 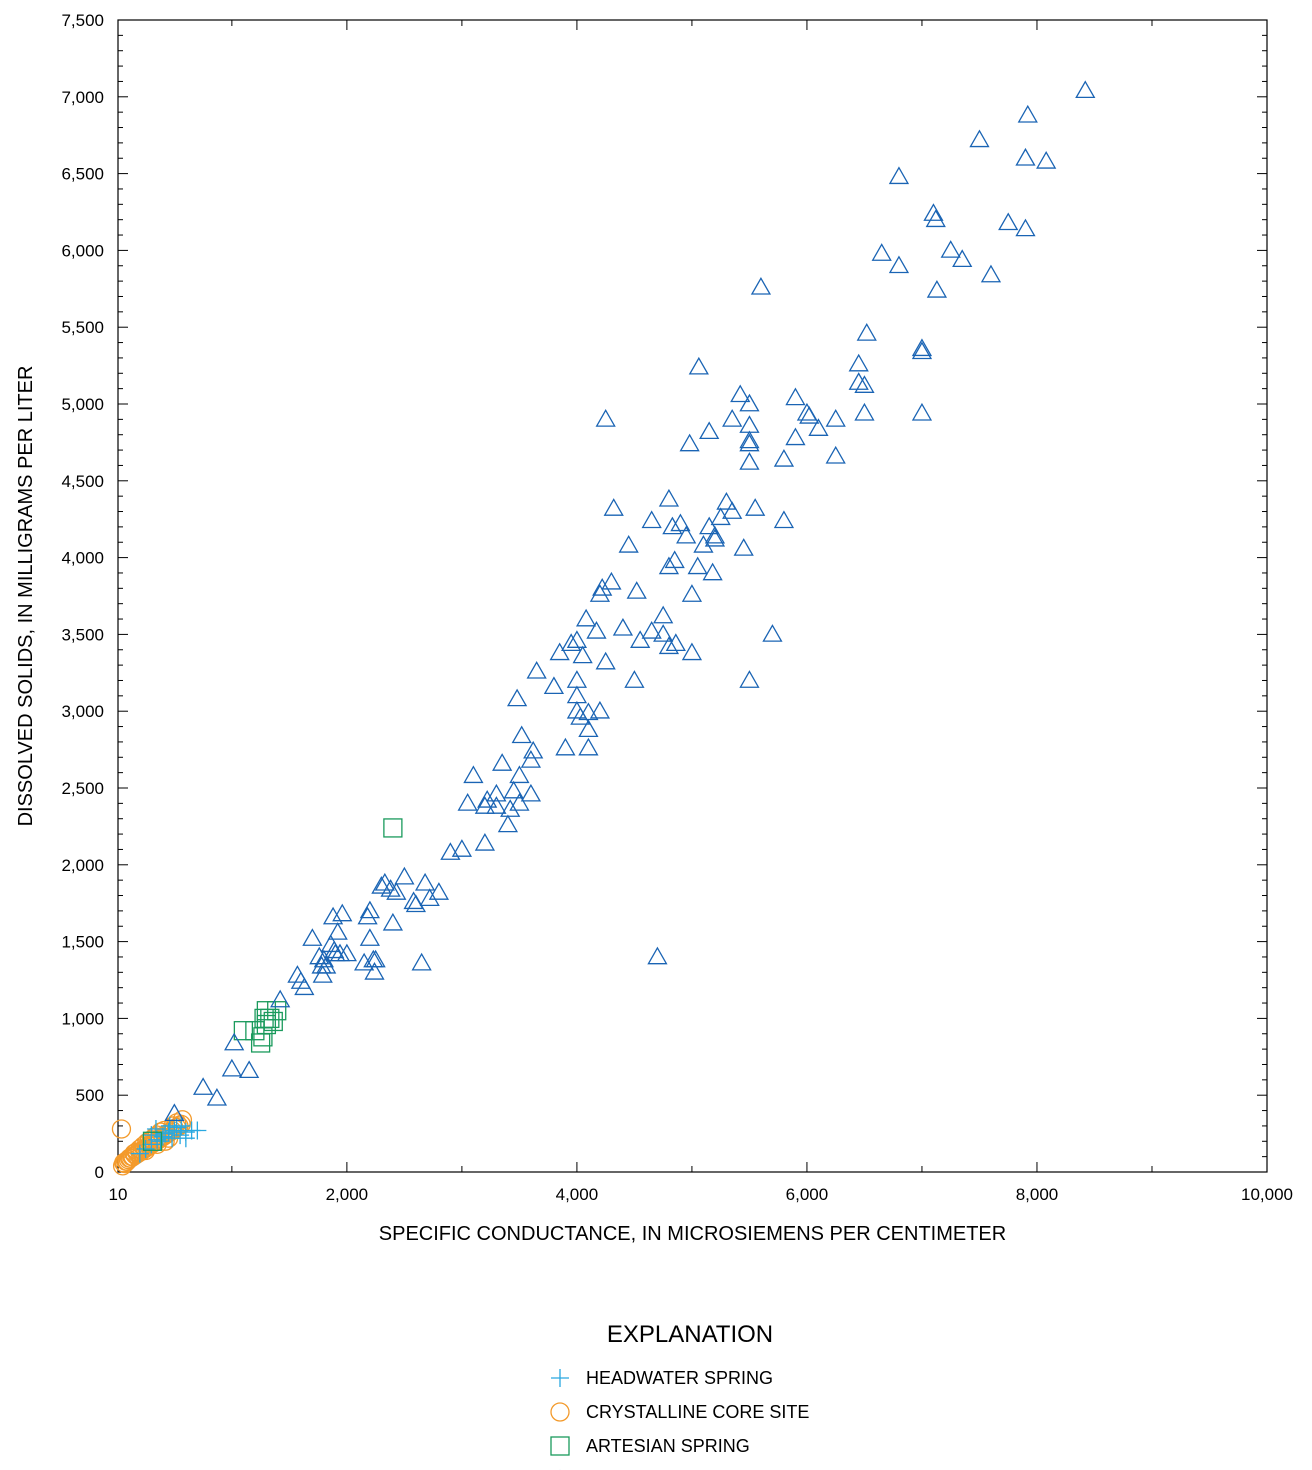 I want to click on y-tick-label: 3,000, so click(x=82, y=711).